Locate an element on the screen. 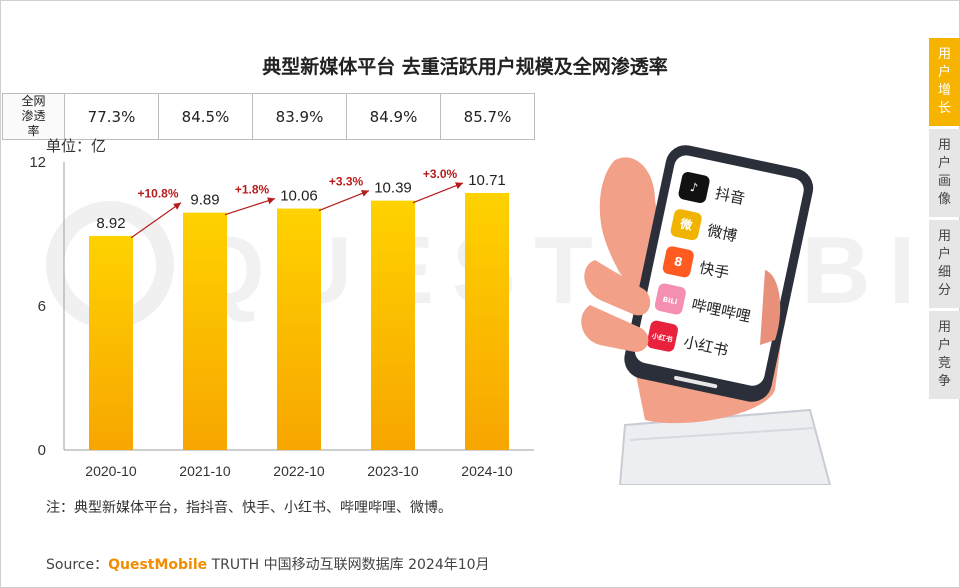 This screenshot has height=588, width=960. douyin-icon is located at coordinates (694, 187).